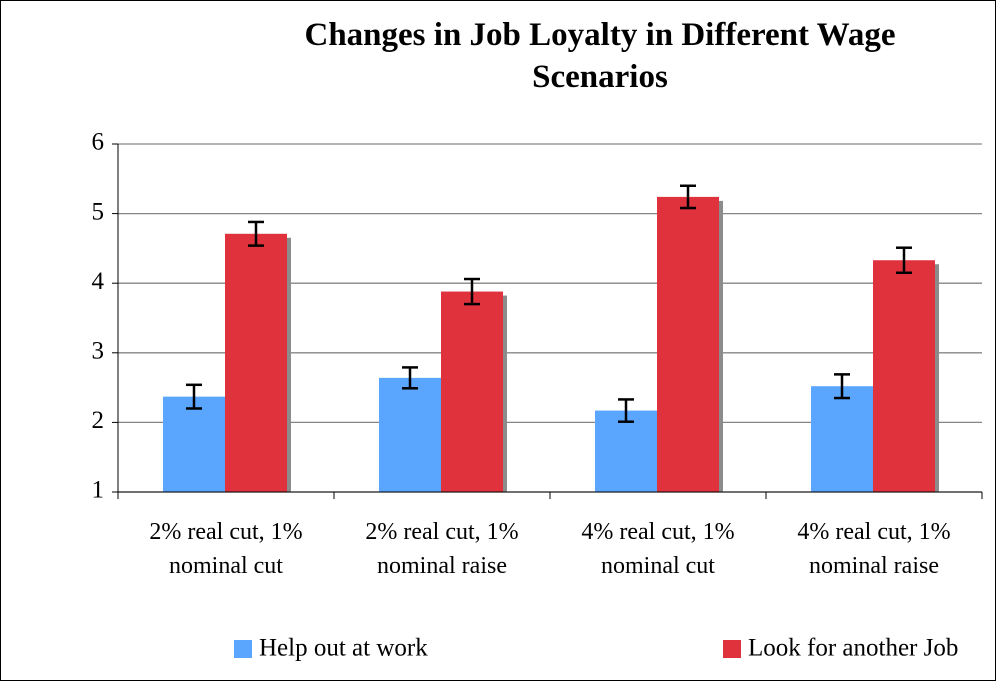 The height and width of the screenshot is (681, 996). What do you see at coordinates (98, 142) in the screenshot?
I see `y-tick-label: 6` at bounding box center [98, 142].